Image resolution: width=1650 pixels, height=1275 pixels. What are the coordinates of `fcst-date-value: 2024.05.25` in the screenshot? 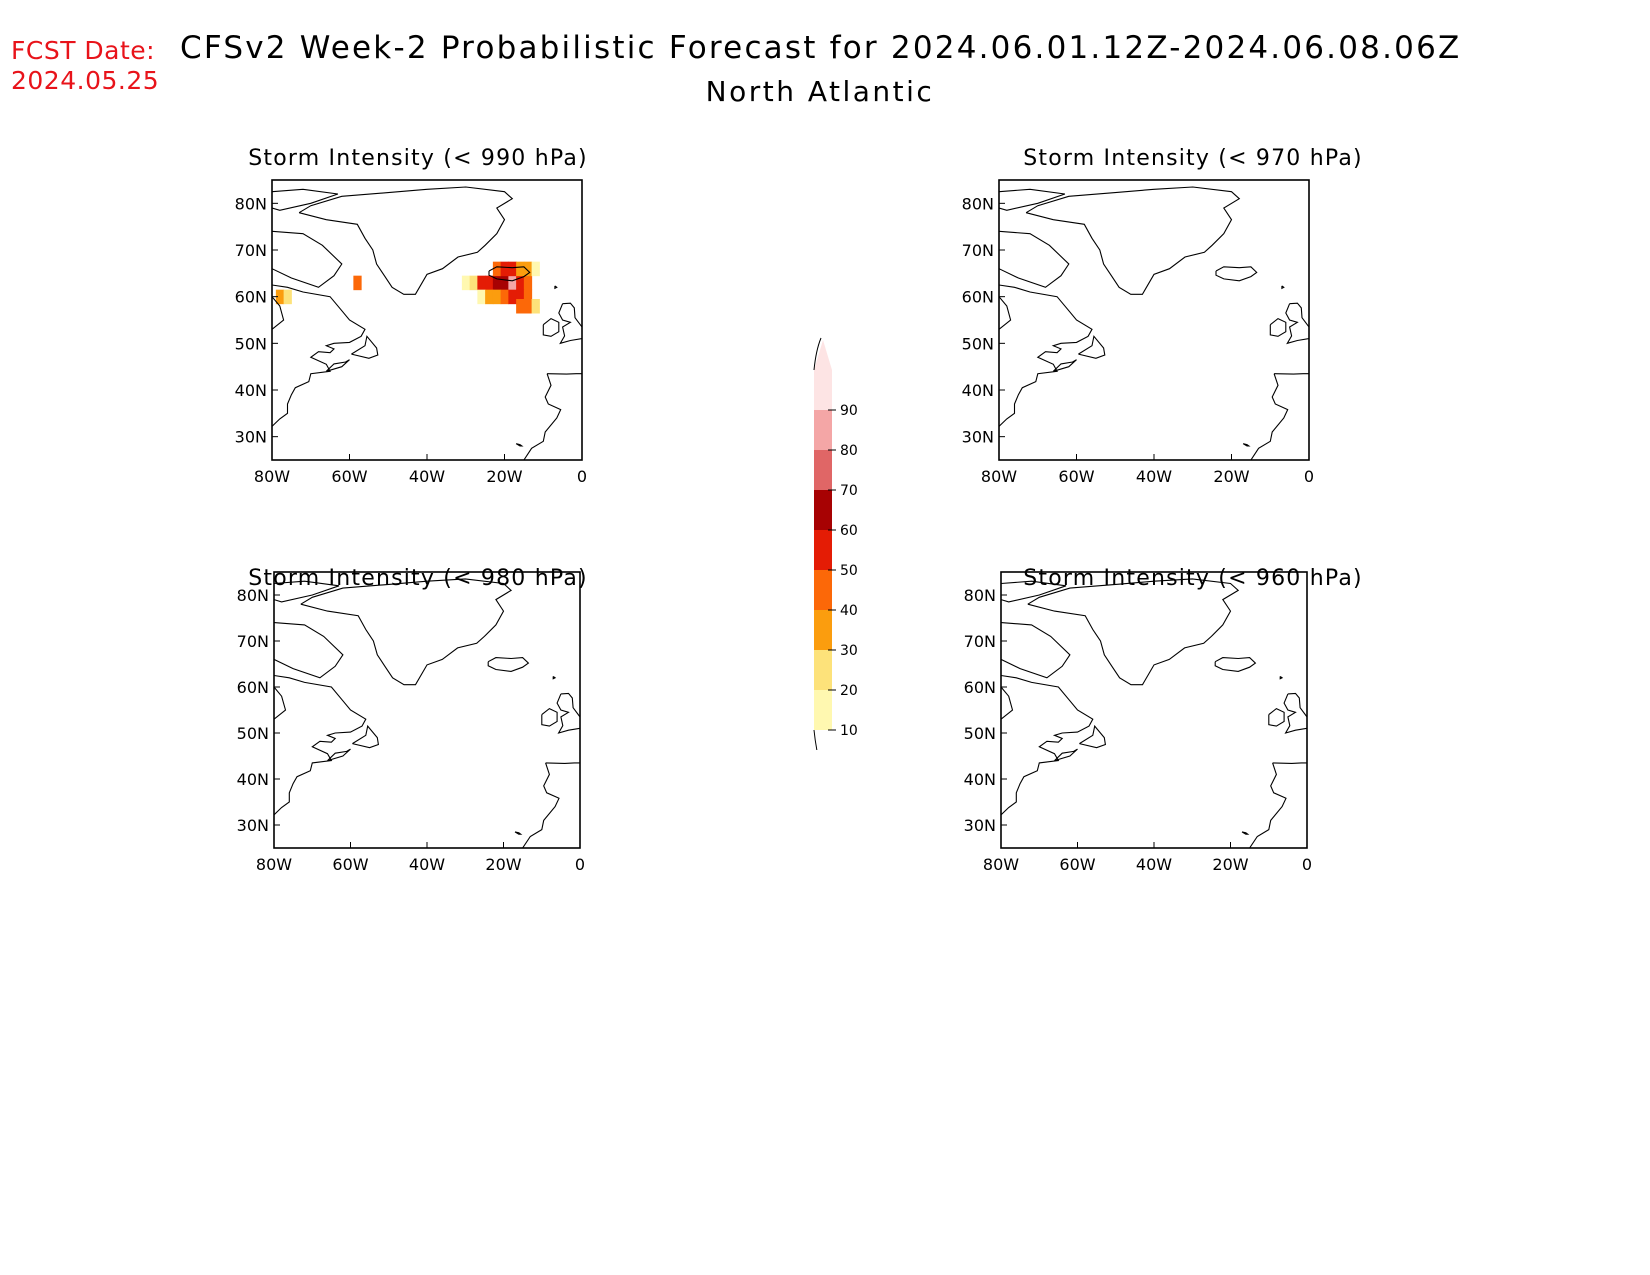 It's located at (85, 80).